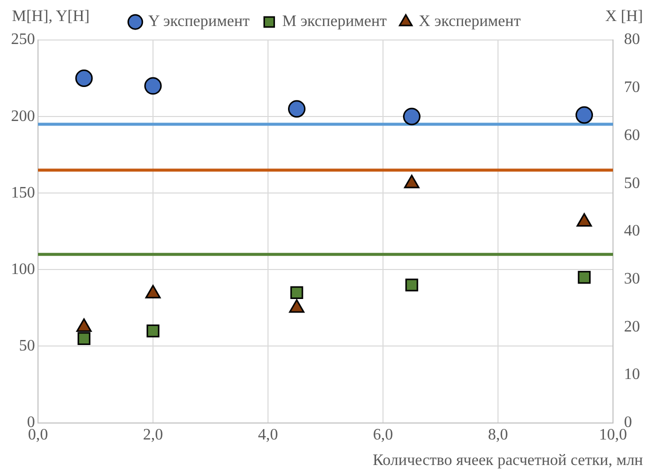 This screenshot has width=651, height=472. What do you see at coordinates (613, 435) in the screenshot?
I see `x-tick-label: 10,0` at bounding box center [613, 435].